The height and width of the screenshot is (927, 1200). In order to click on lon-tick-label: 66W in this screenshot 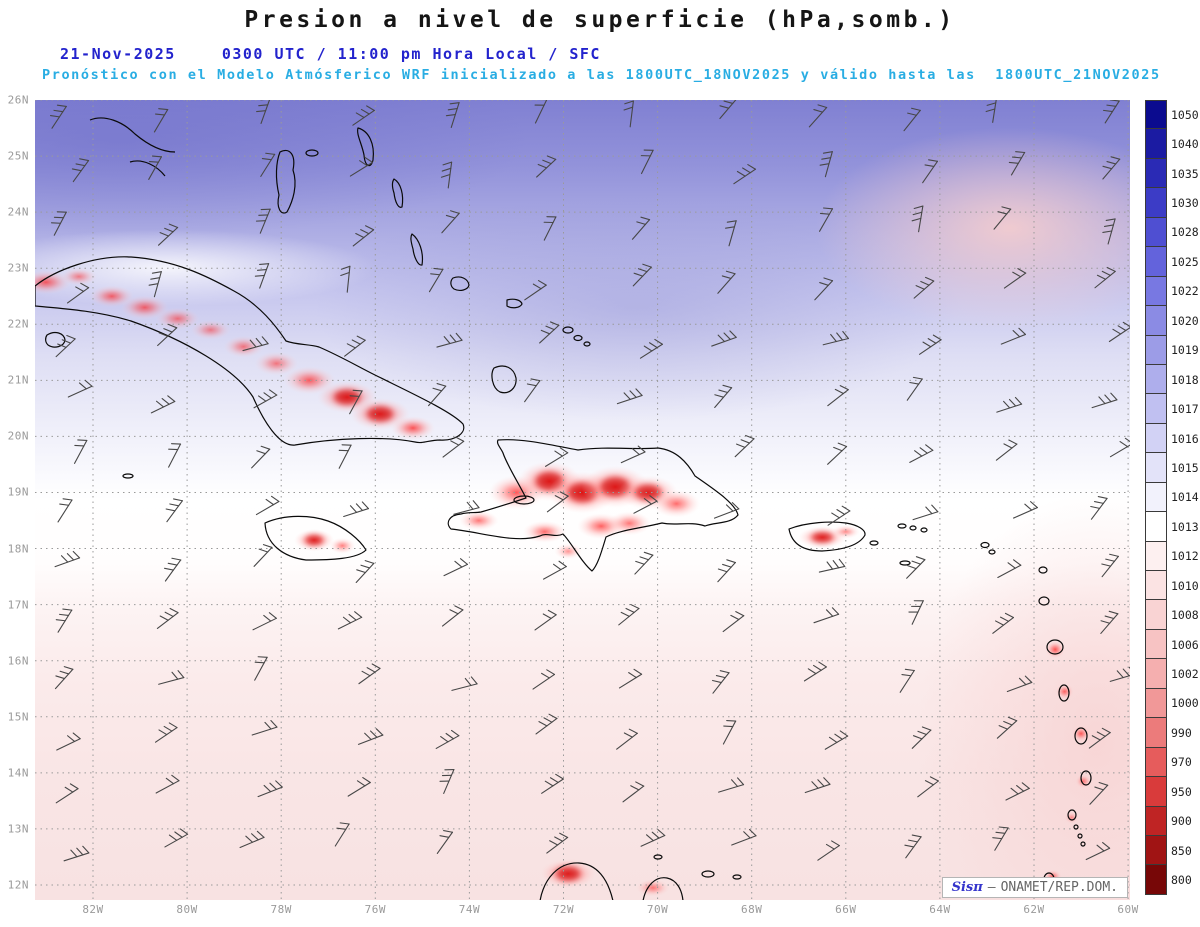, I will do `click(846, 909)`.